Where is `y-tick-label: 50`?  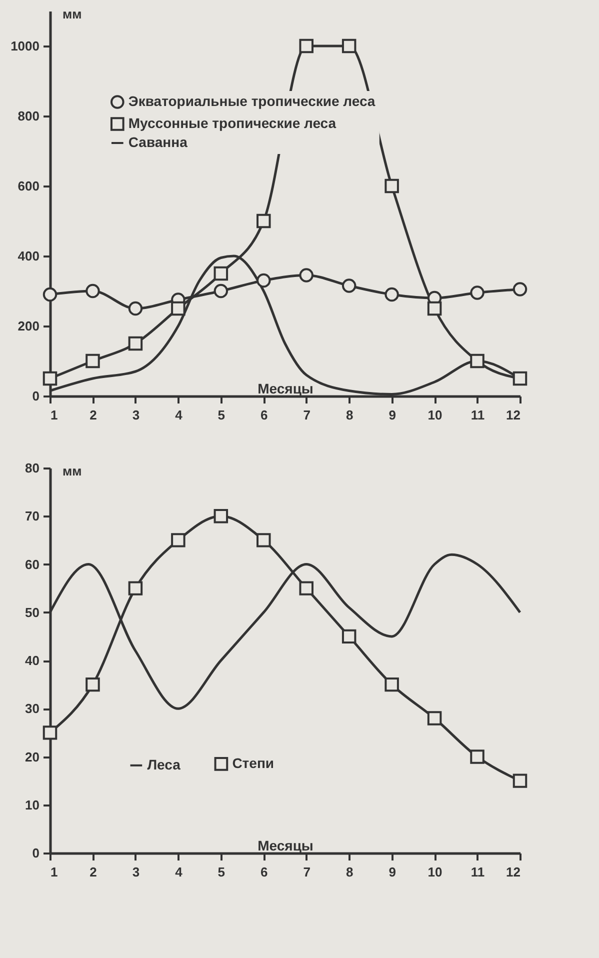 y-tick-label: 50 is located at coordinates (32, 612).